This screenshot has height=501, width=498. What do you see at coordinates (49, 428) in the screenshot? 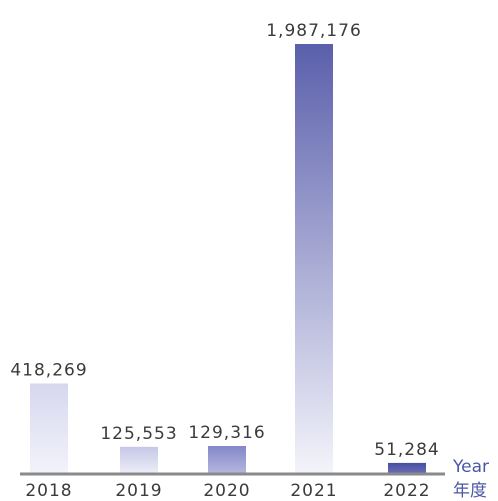
I see `bar-2018` at bounding box center [49, 428].